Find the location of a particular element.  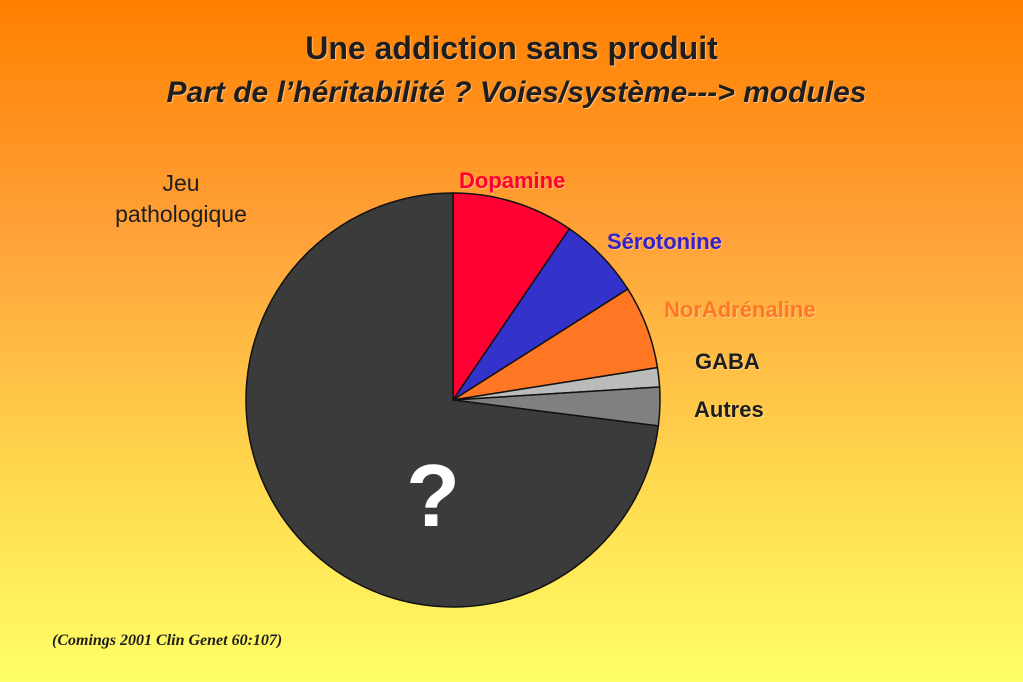

label-noradrenaline: NorAdrénaline is located at coordinates (740, 309).